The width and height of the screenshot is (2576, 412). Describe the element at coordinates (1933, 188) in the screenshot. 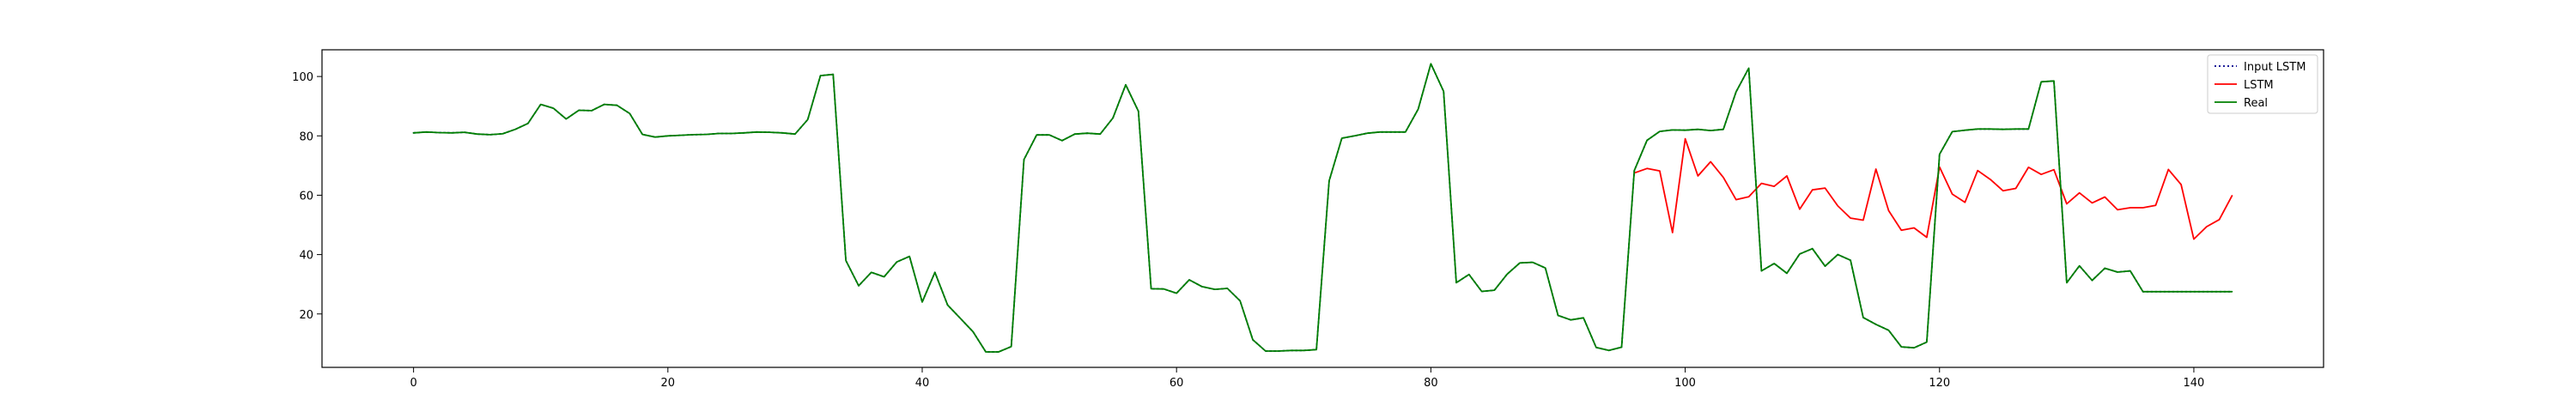

I see `series-line-lstm` at that location.